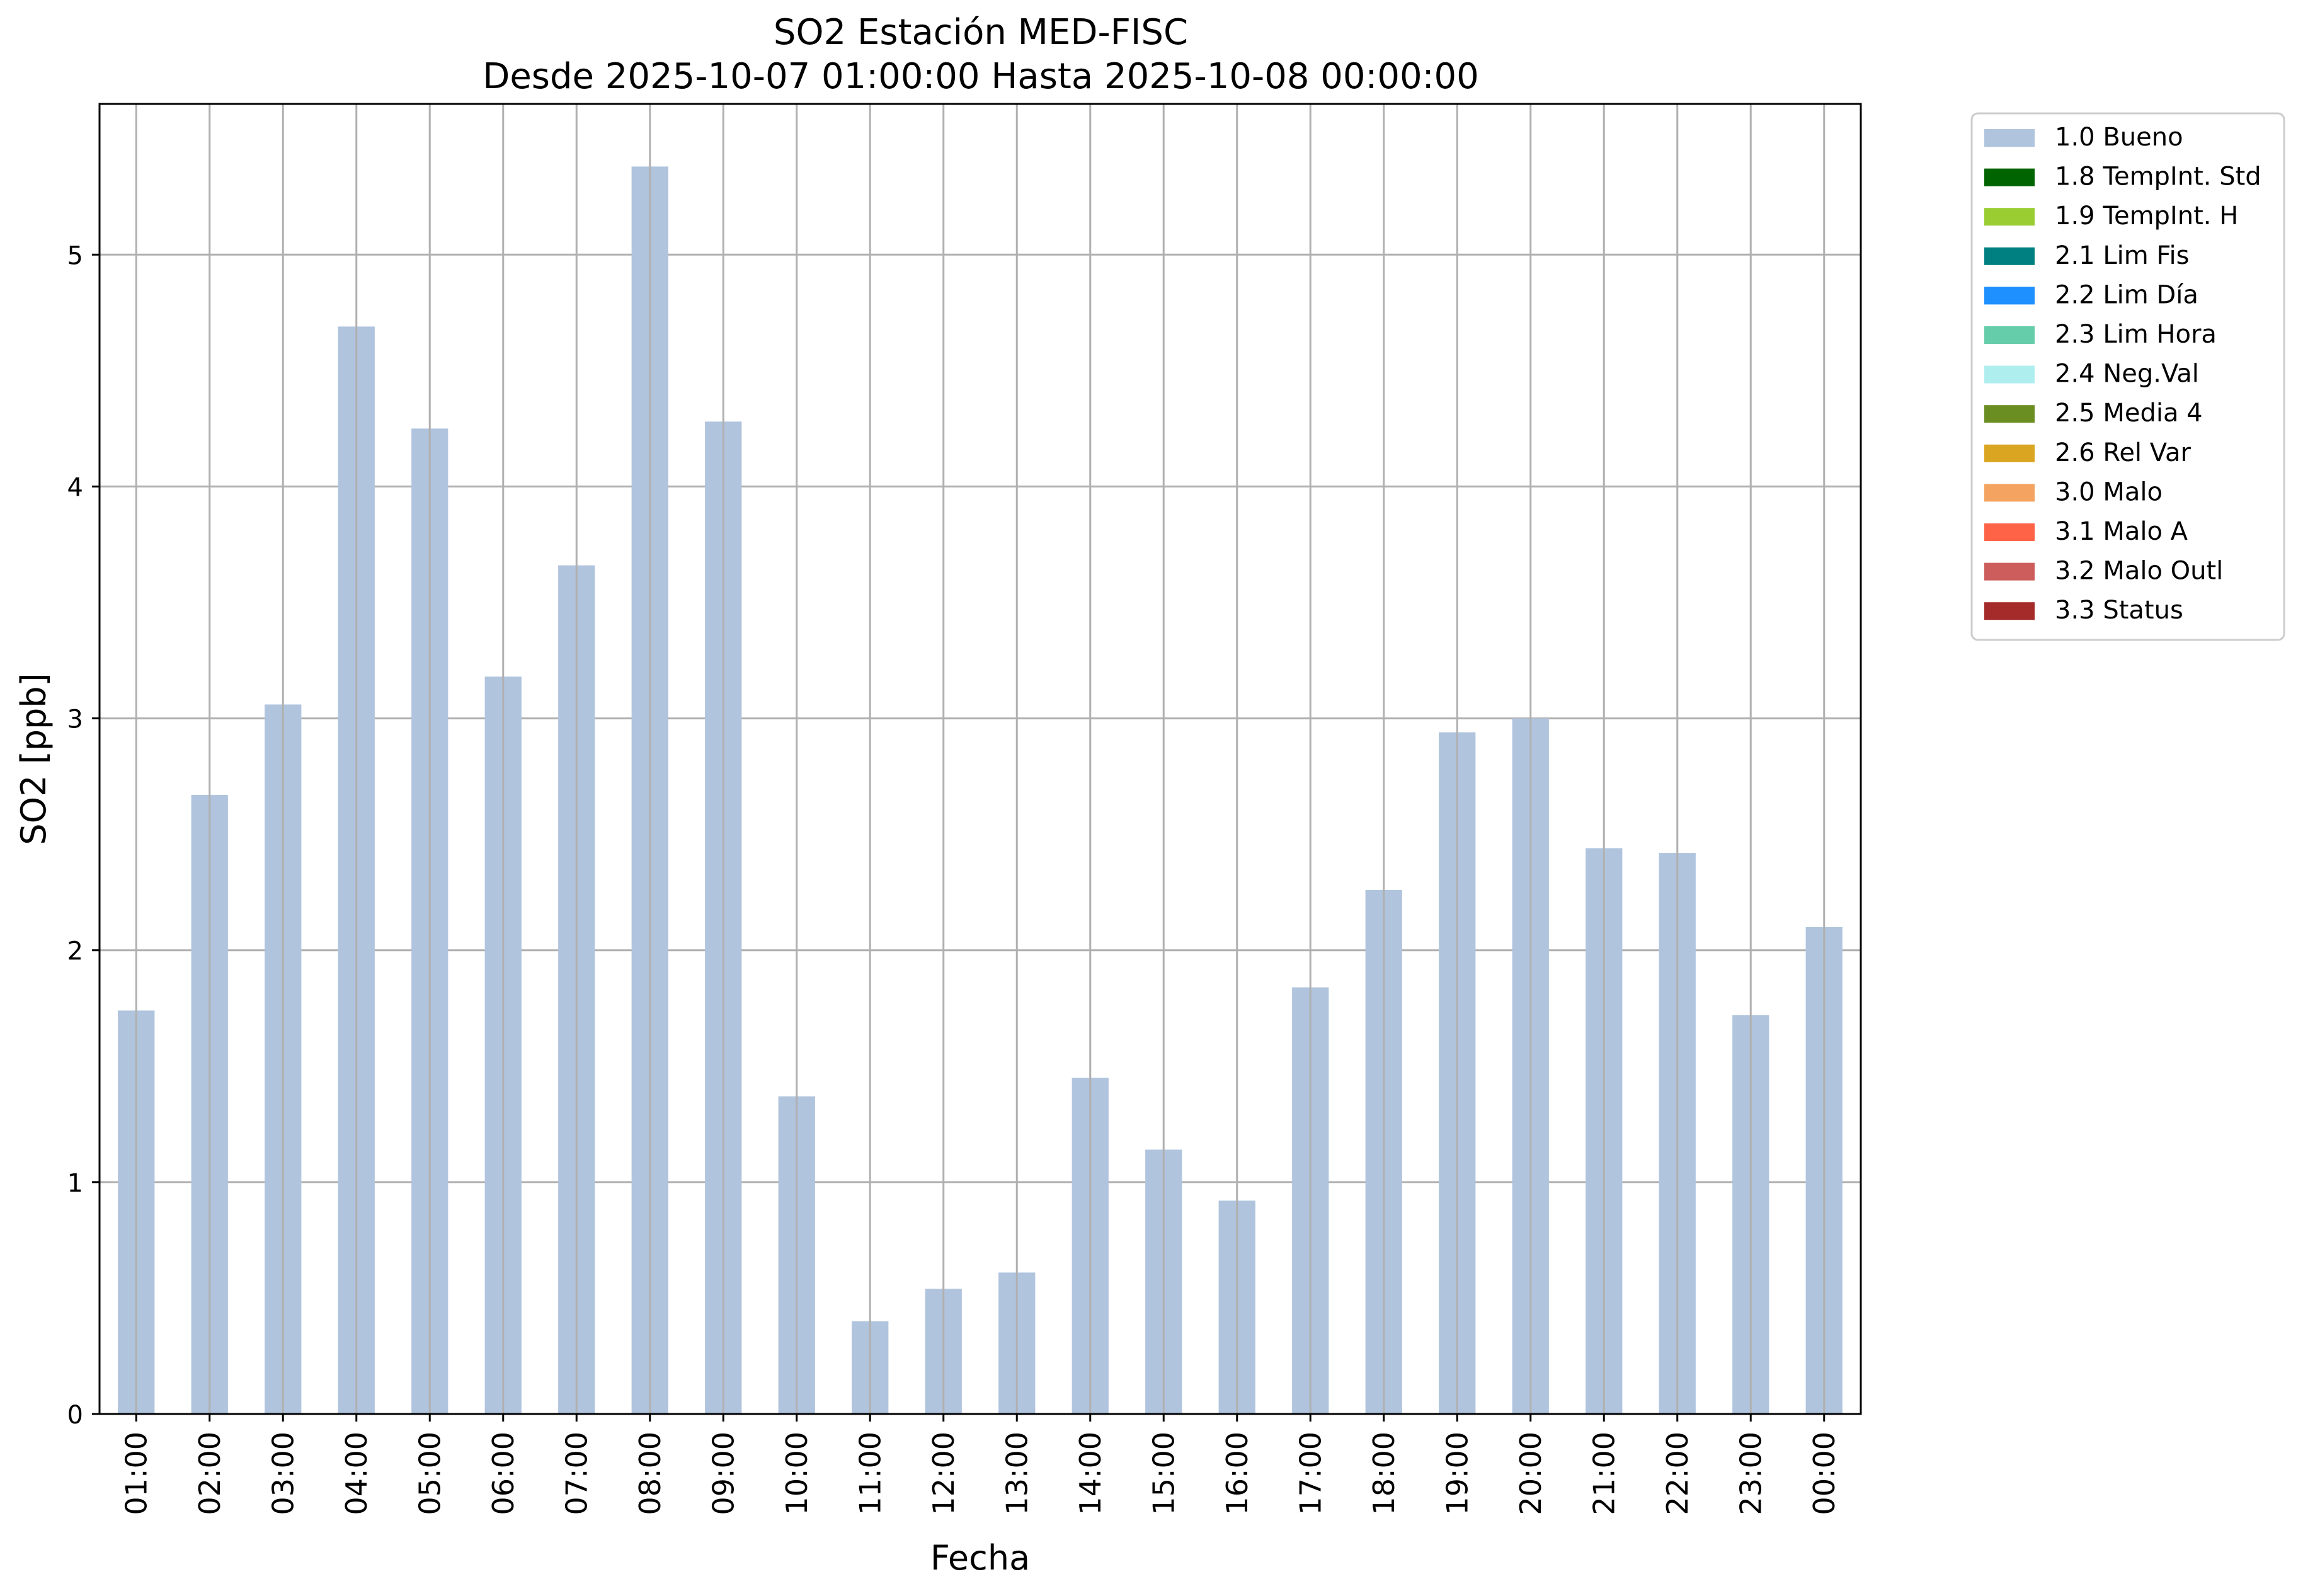  What do you see at coordinates (210, 1473) in the screenshot?
I see `x-tick-label: 02:00` at bounding box center [210, 1473].